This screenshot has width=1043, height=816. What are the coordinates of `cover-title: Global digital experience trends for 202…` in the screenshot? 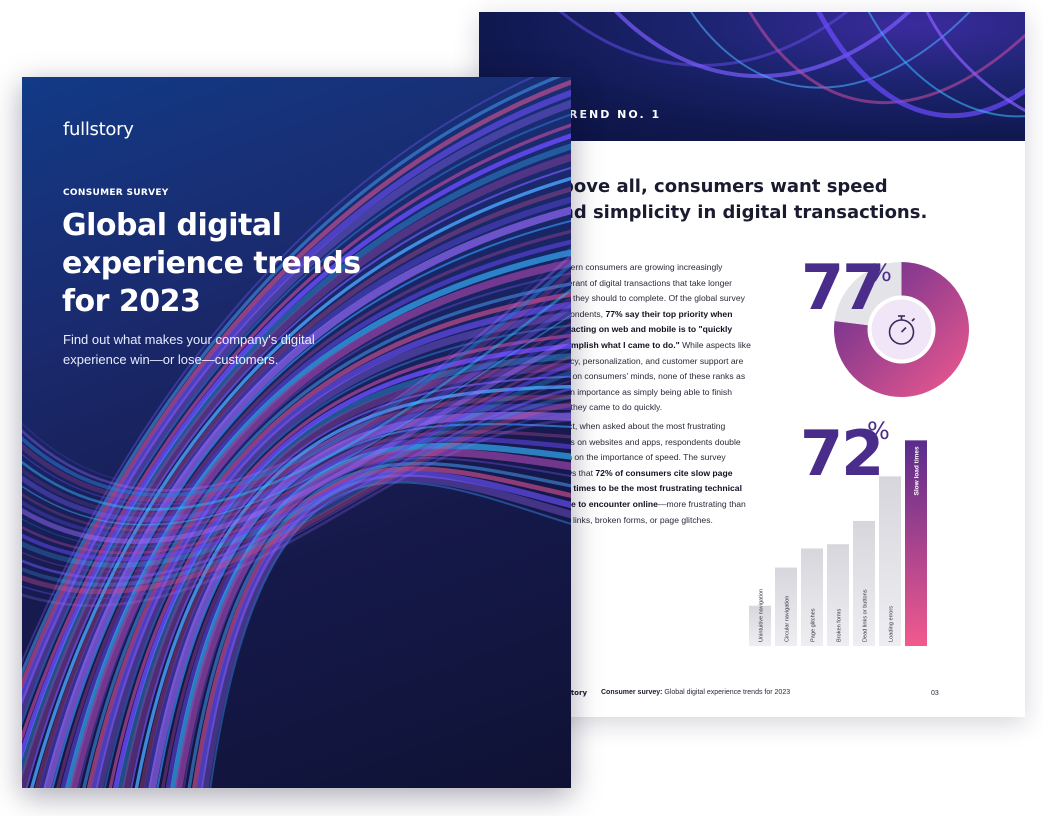 It's located at (211, 263).